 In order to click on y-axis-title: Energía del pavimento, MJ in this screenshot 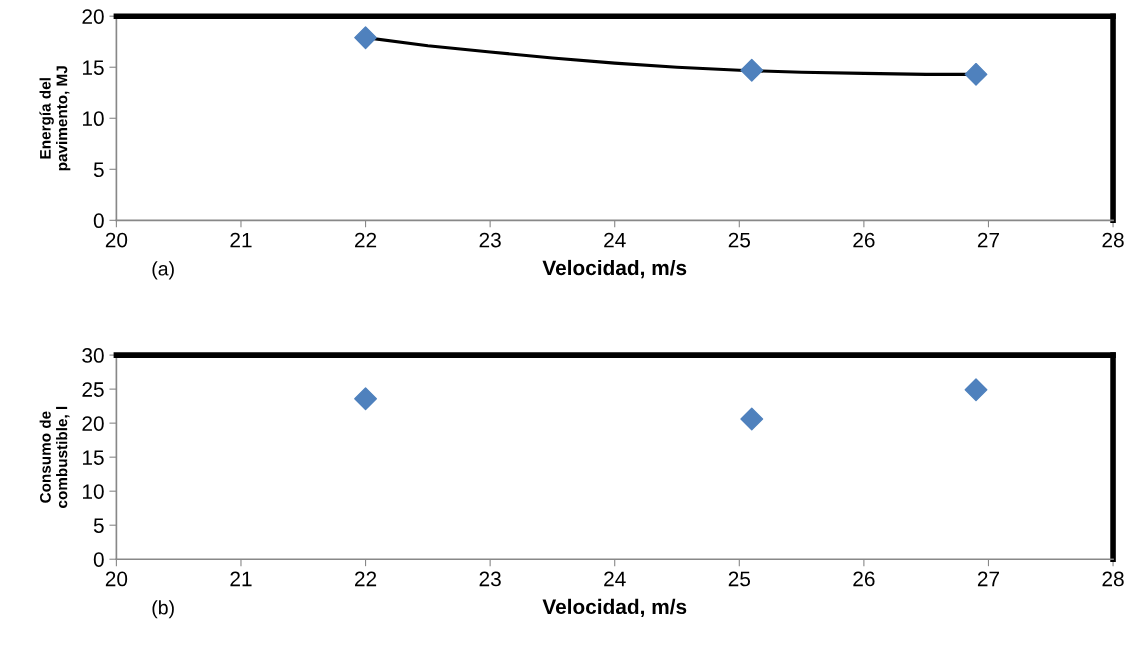, I will do `click(55, 118)`.